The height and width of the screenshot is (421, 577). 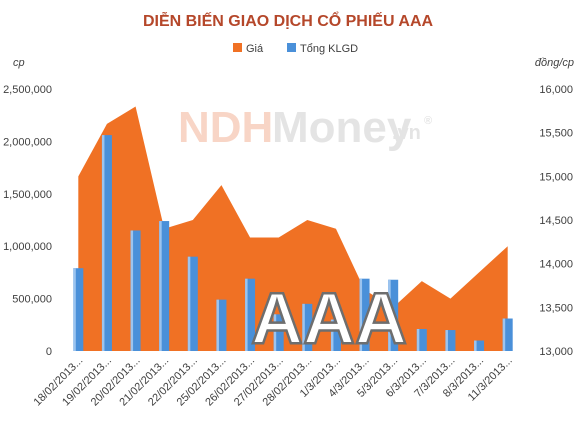 I want to click on watermark-domain: .vn, so click(x=406, y=133).